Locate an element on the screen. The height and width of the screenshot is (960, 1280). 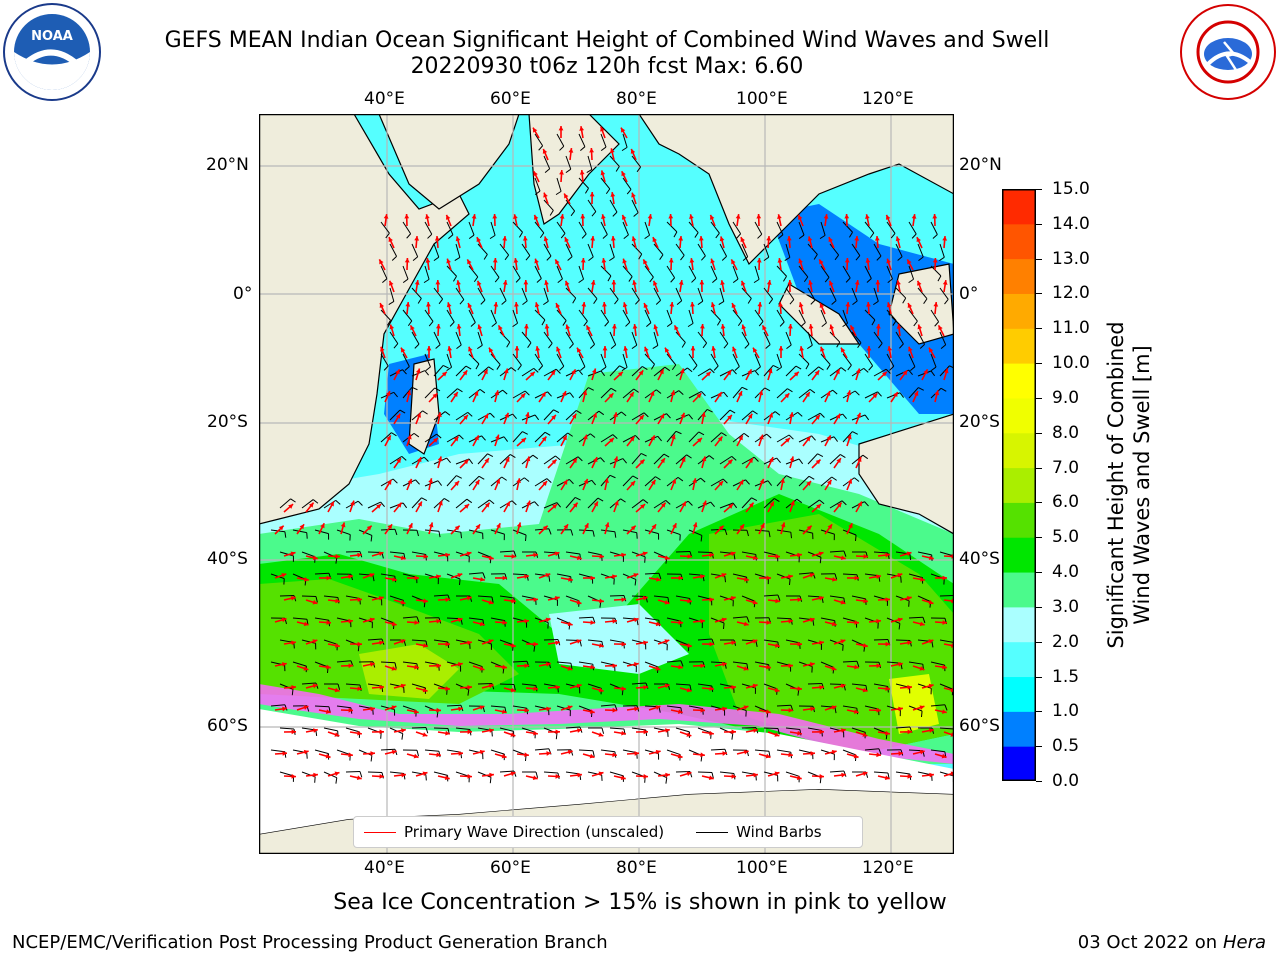
colorbar-tick-mark is located at coordinates (1039, 224).